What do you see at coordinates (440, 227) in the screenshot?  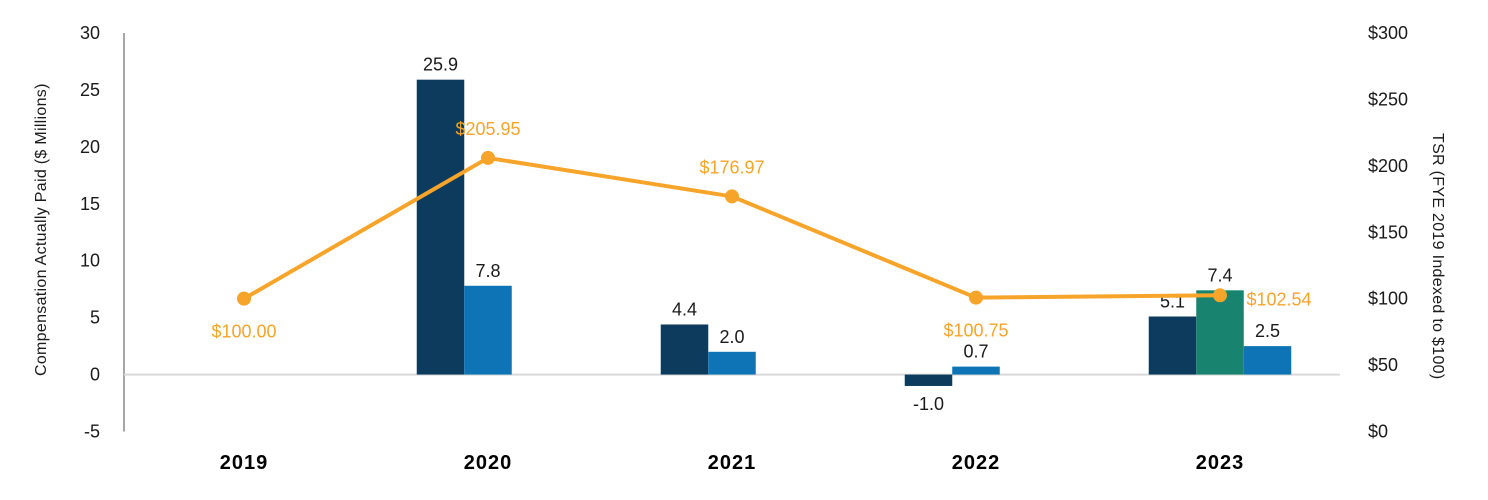 I see `bar-dark-navy-bars-2020` at bounding box center [440, 227].